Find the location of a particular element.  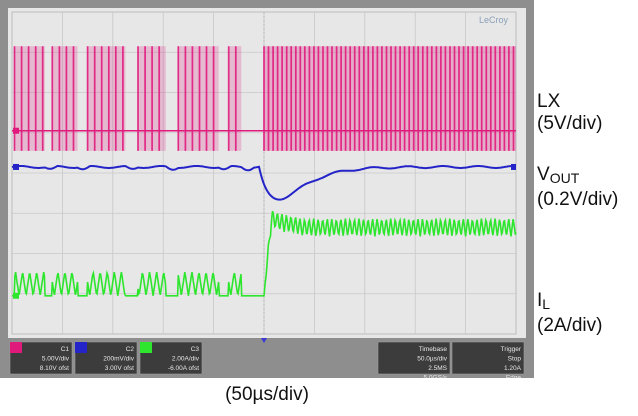

ch1-info-text: C1 is located at coordinates (65, 349).